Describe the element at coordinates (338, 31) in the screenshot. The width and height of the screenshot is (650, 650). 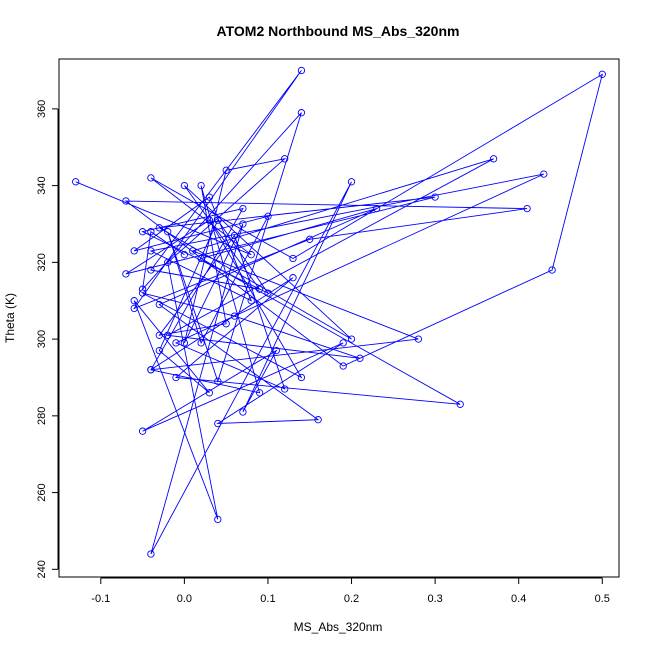
I see `chart-title: ATOM2 Northbound MS_Abs_320nm` at that location.